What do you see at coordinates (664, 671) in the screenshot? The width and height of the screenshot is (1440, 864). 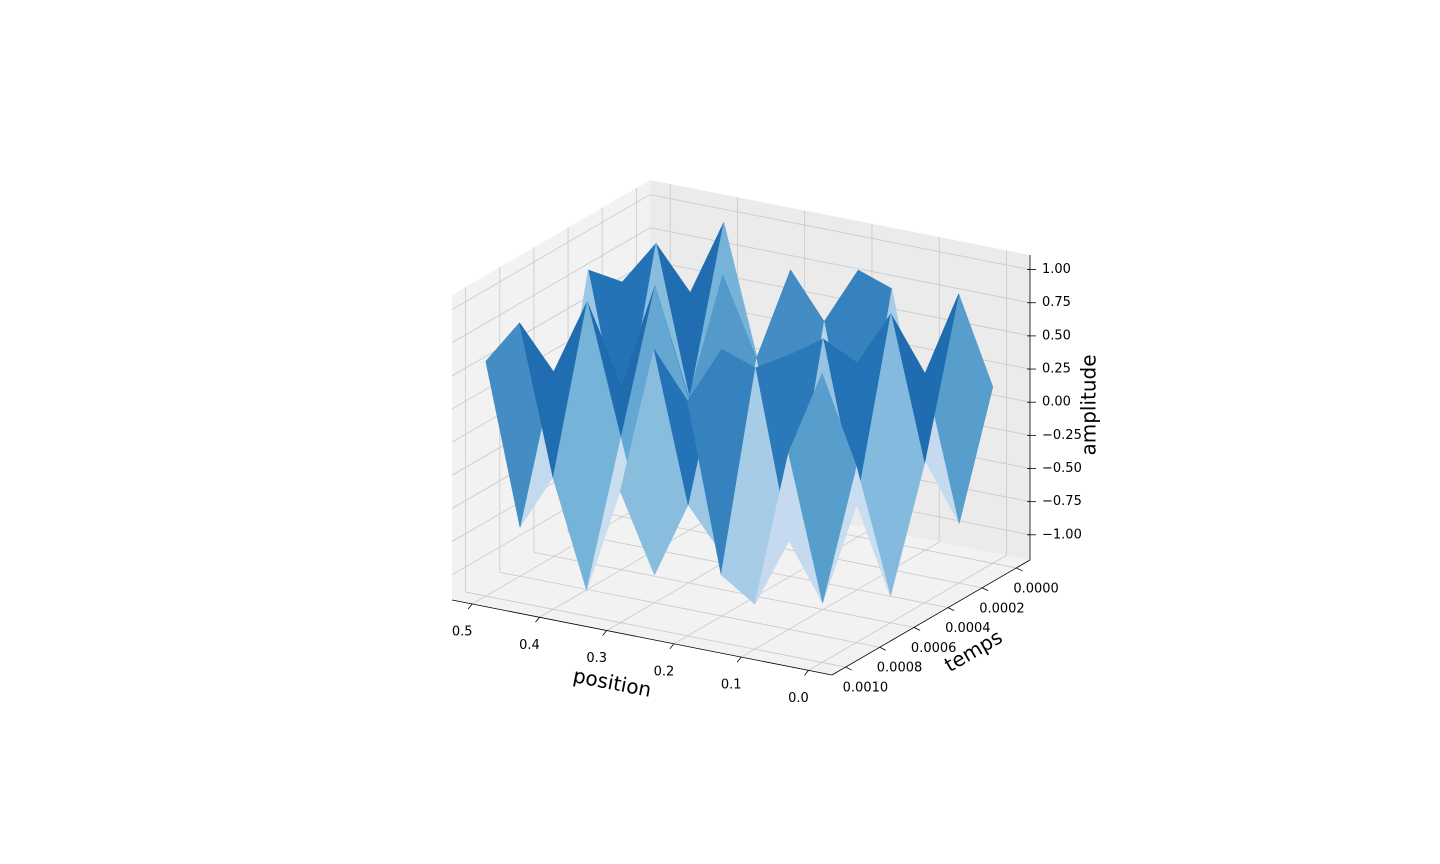 I see `x-tick-label: 0.2` at bounding box center [664, 671].